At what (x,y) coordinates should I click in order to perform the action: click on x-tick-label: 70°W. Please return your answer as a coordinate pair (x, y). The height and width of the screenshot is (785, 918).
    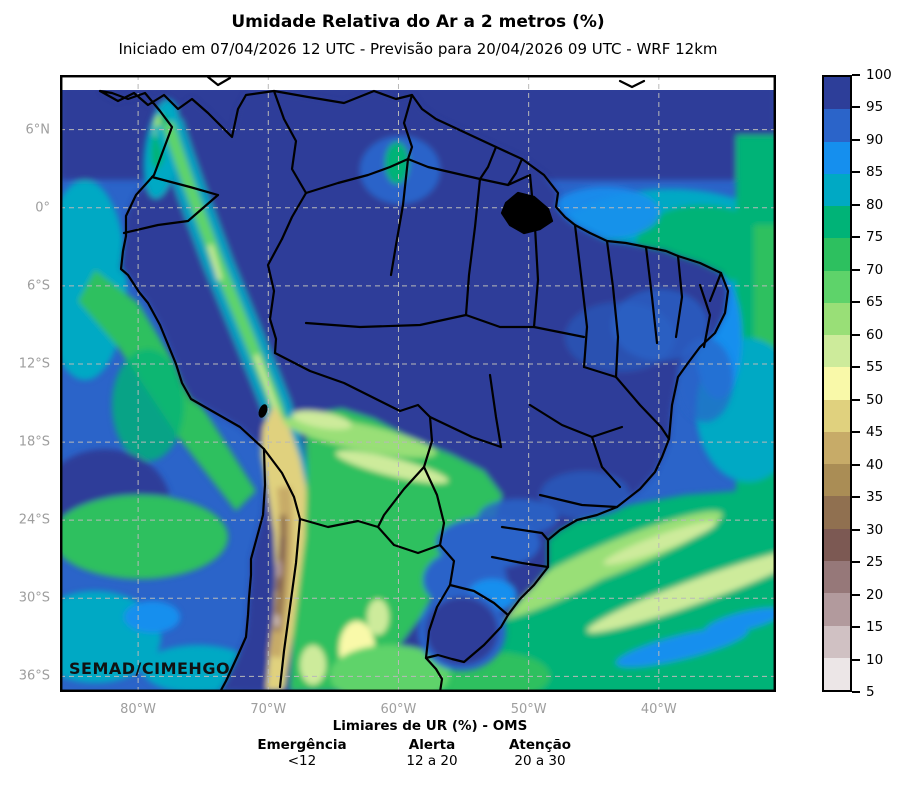
    Looking at the image, I should click on (268, 709).